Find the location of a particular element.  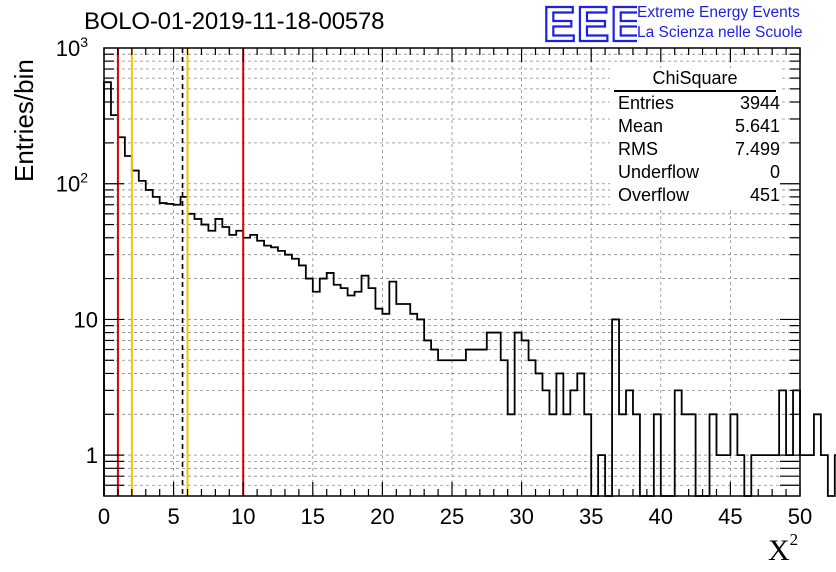

x-tick-label: 10 is located at coordinates (243, 516).